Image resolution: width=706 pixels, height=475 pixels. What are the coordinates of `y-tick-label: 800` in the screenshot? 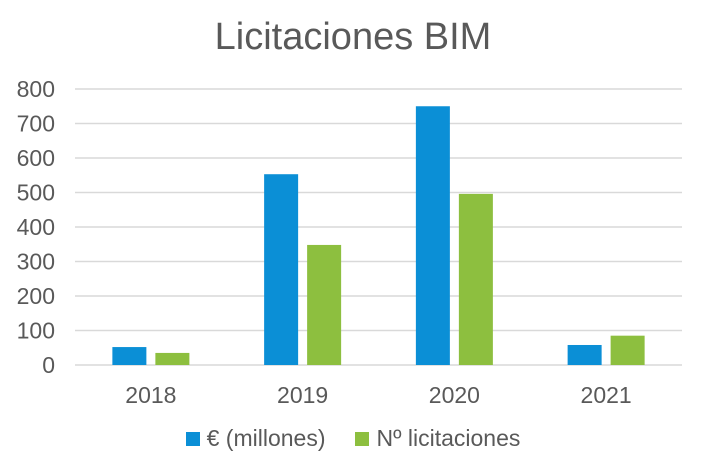 It's located at (36, 89).